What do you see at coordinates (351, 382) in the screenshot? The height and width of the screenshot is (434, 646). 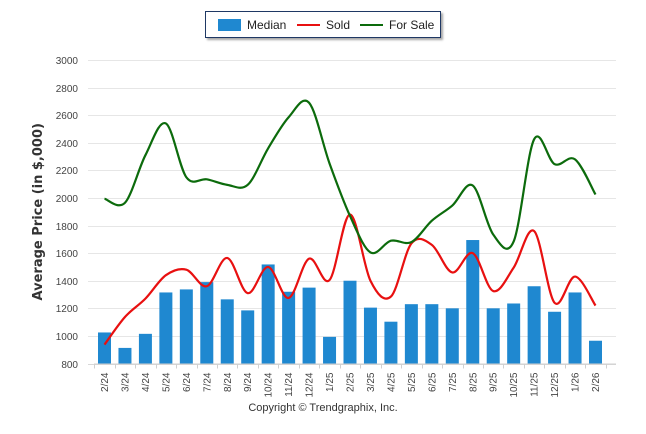 I see `x-tick-label: 2/25` at bounding box center [351, 382].